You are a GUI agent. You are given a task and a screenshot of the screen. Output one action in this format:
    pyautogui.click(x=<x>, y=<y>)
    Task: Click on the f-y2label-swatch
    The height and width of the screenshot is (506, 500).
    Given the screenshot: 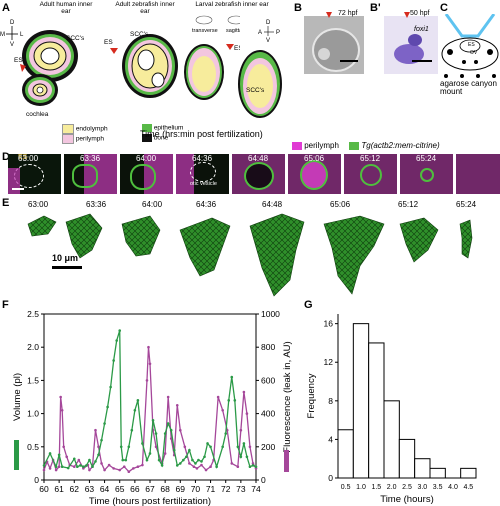 What is the action you would take?
    pyautogui.click(x=286, y=461)
    